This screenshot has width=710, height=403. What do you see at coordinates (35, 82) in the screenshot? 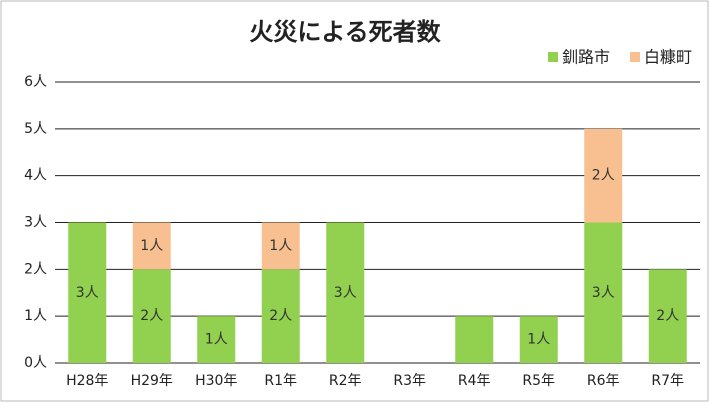
I see `y-tick-label: 6人` at bounding box center [35, 82].